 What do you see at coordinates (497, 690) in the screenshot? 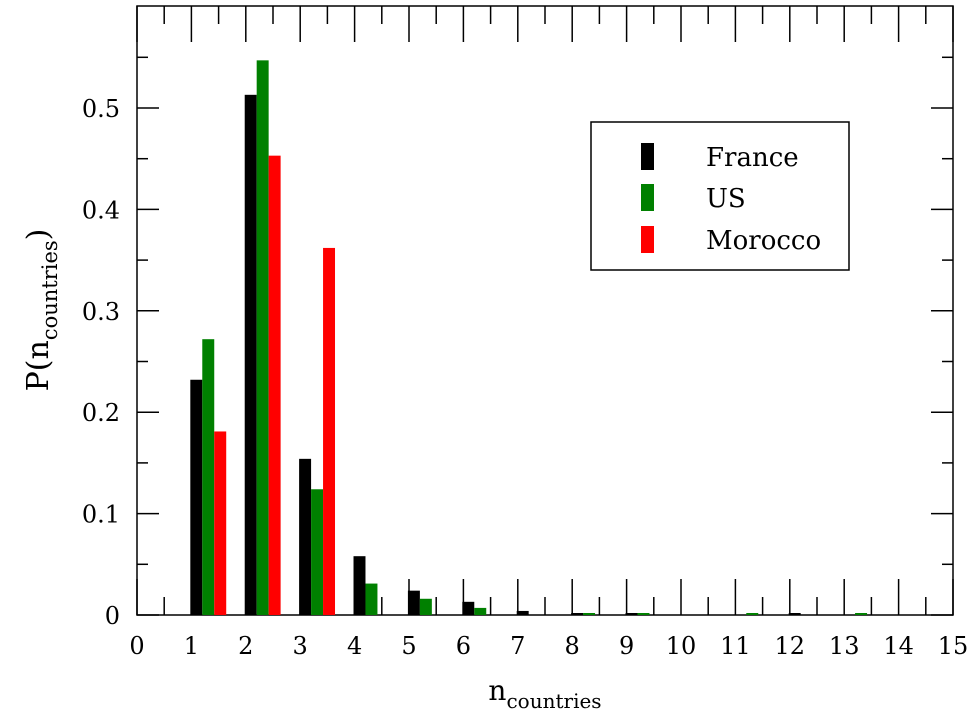
I see `x-axis-label-main: n` at bounding box center [497, 690].